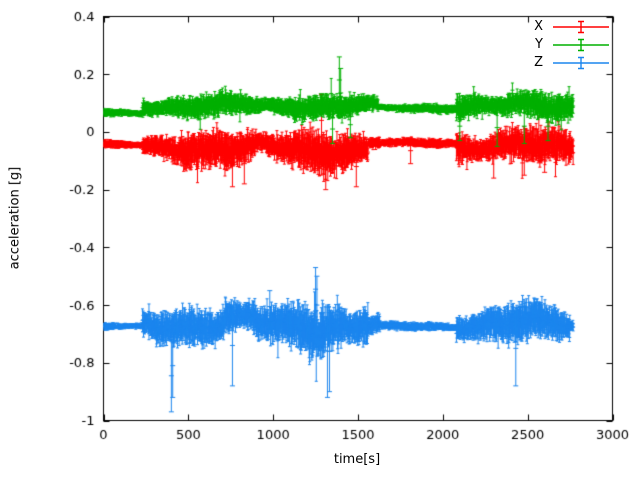  Describe the element at coordinates (15, 218) in the screenshot. I see `y-axis-label: acceleration [g]` at that location.